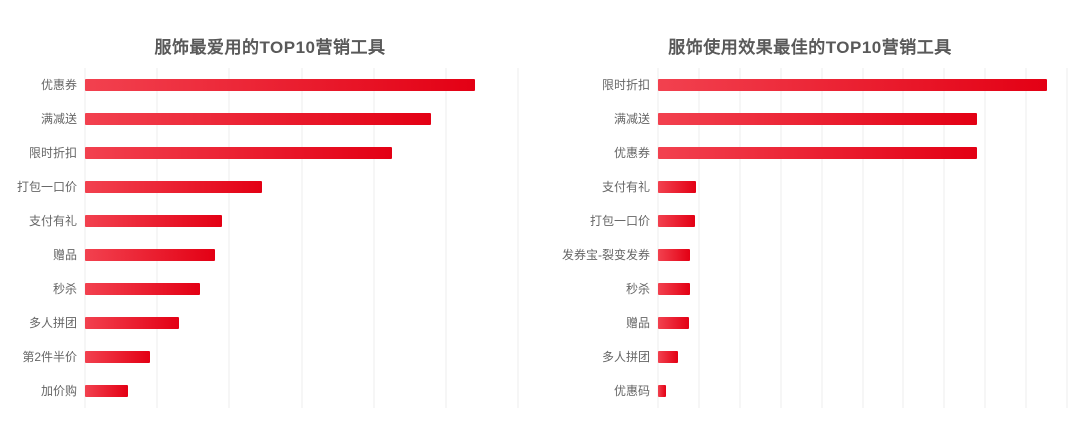  Describe the element at coordinates (64, 255) in the screenshot. I see `category-label: 赠品` at that location.